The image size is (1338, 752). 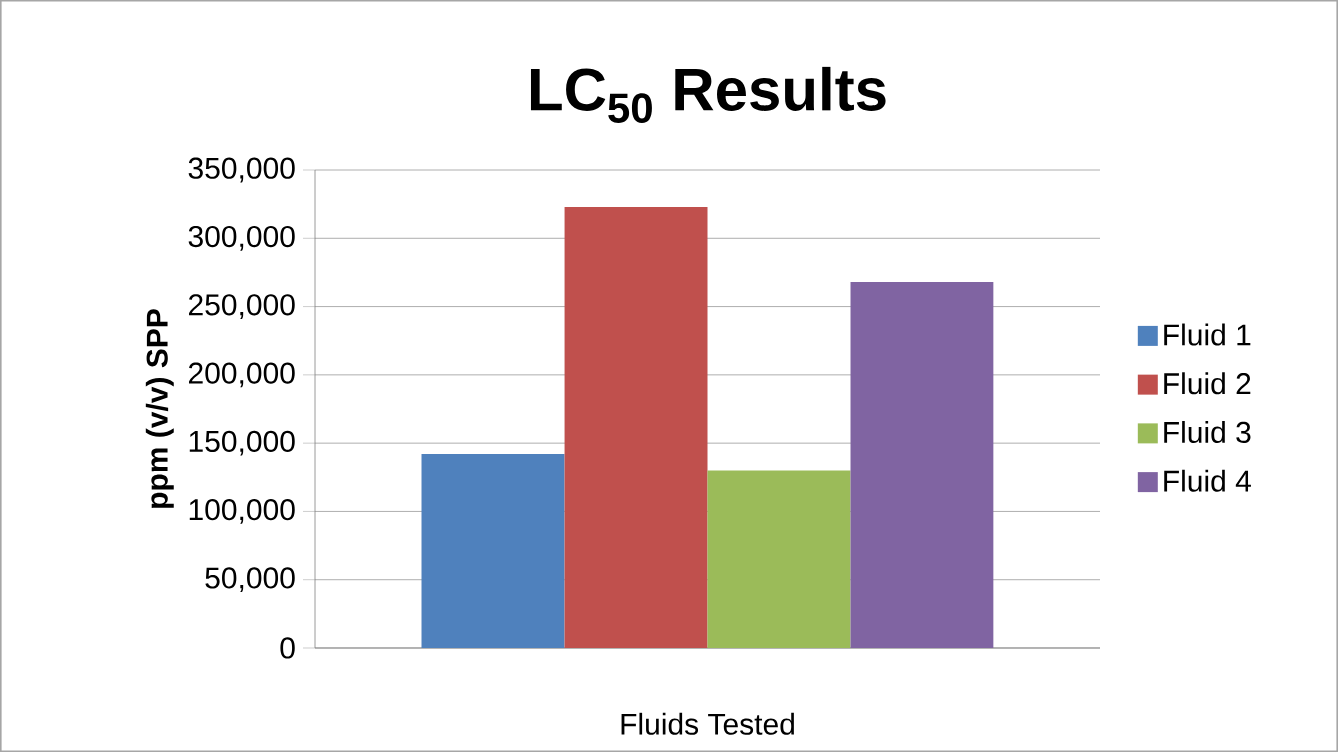 What do you see at coordinates (708, 94) in the screenshot?
I see `chart-title: LC$_{50}$ Results` at bounding box center [708, 94].